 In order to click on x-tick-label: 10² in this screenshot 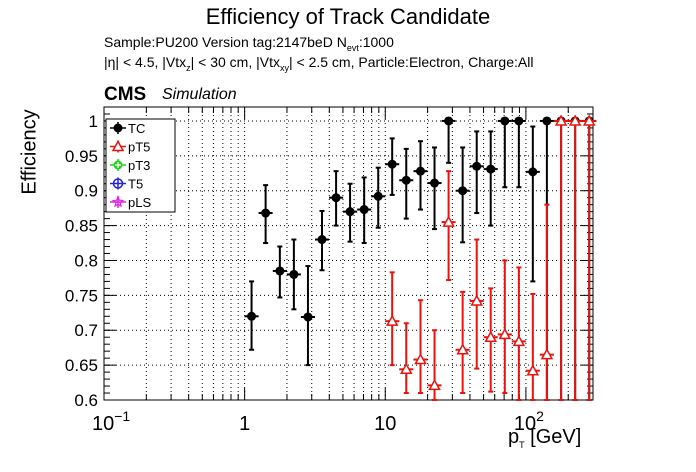, I will do `click(529, 421)`.